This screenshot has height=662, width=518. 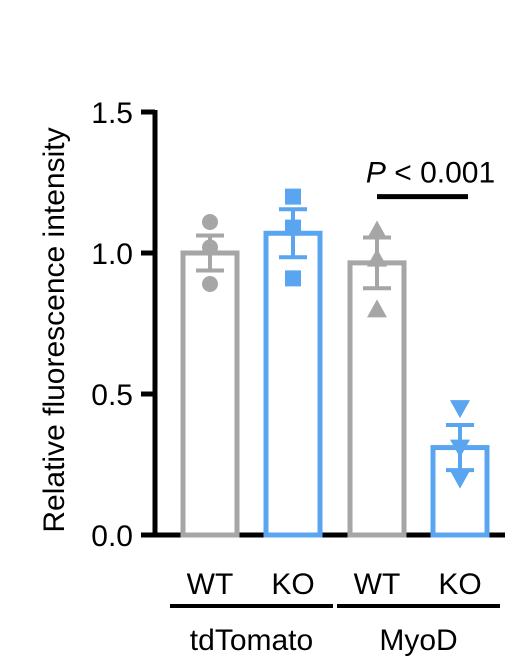 I want to click on y-axis-label: Relative fluorescence intensity, so click(x=54, y=329).